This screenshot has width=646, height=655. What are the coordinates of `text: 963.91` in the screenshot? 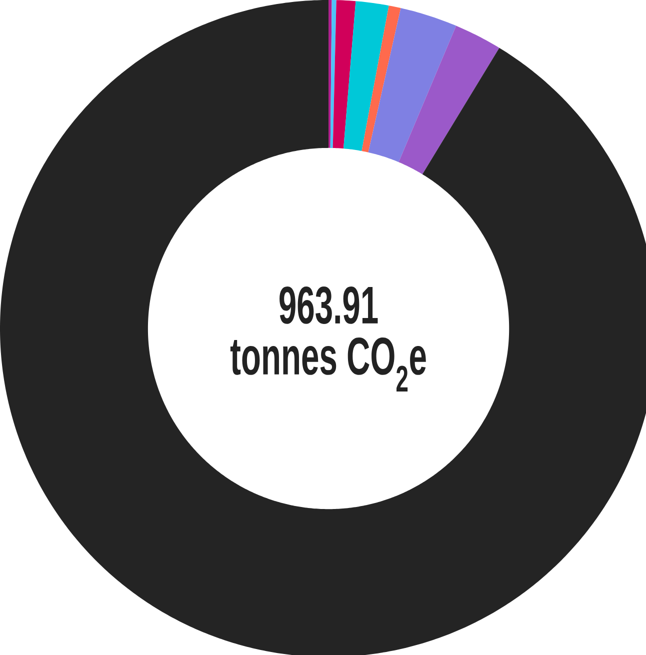 It's located at (329, 305).